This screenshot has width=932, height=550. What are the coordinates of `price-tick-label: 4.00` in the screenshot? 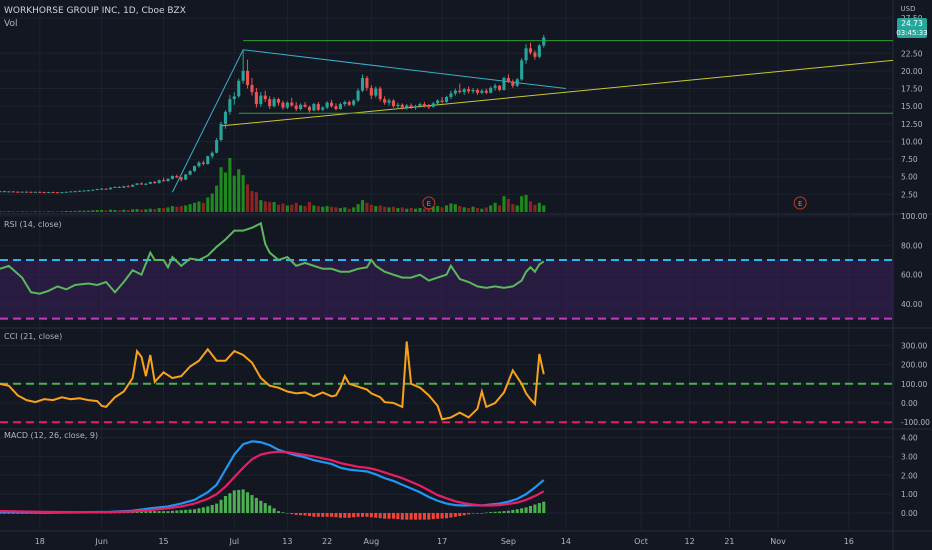 It's located at (909, 438).